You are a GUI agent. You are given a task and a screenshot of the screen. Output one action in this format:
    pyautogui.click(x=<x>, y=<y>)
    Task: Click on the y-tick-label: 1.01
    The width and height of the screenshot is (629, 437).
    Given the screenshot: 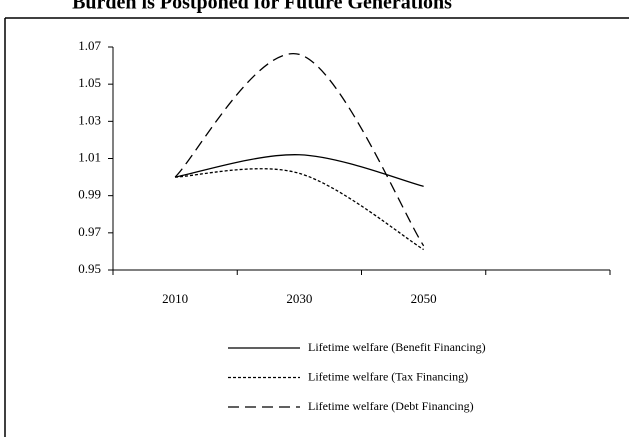 What is the action you would take?
    pyautogui.click(x=89, y=156)
    